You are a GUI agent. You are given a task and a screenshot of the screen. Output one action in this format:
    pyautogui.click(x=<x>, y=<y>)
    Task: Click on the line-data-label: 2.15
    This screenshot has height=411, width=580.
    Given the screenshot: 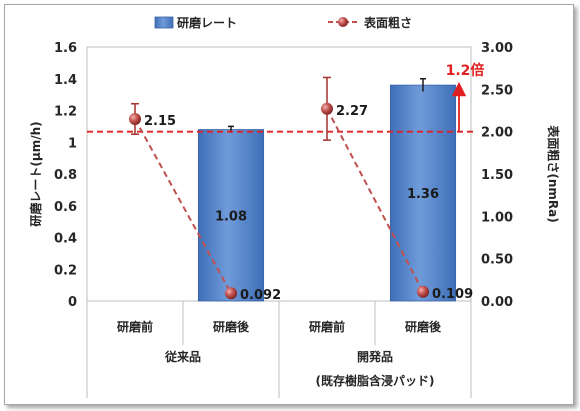 What is the action you would take?
    pyautogui.click(x=160, y=121)
    